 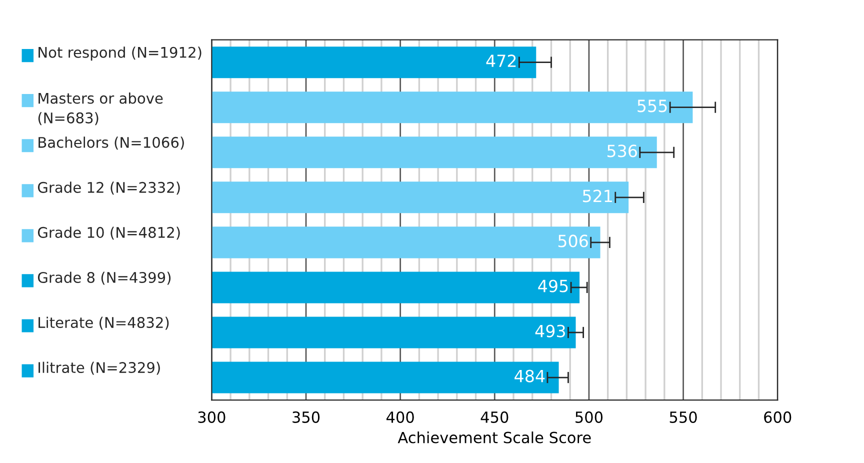 I want to click on x-tick-label: 500, so click(x=589, y=417).